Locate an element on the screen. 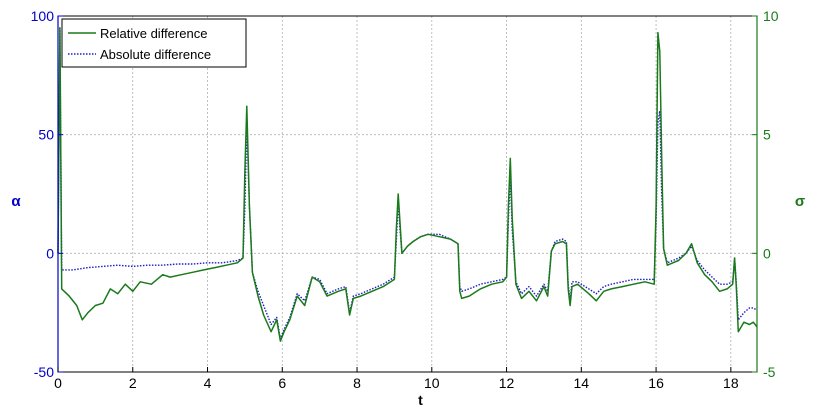 This screenshot has height=409, width=816. legend: Relative difference Absolute difference is located at coordinates (154, 43).